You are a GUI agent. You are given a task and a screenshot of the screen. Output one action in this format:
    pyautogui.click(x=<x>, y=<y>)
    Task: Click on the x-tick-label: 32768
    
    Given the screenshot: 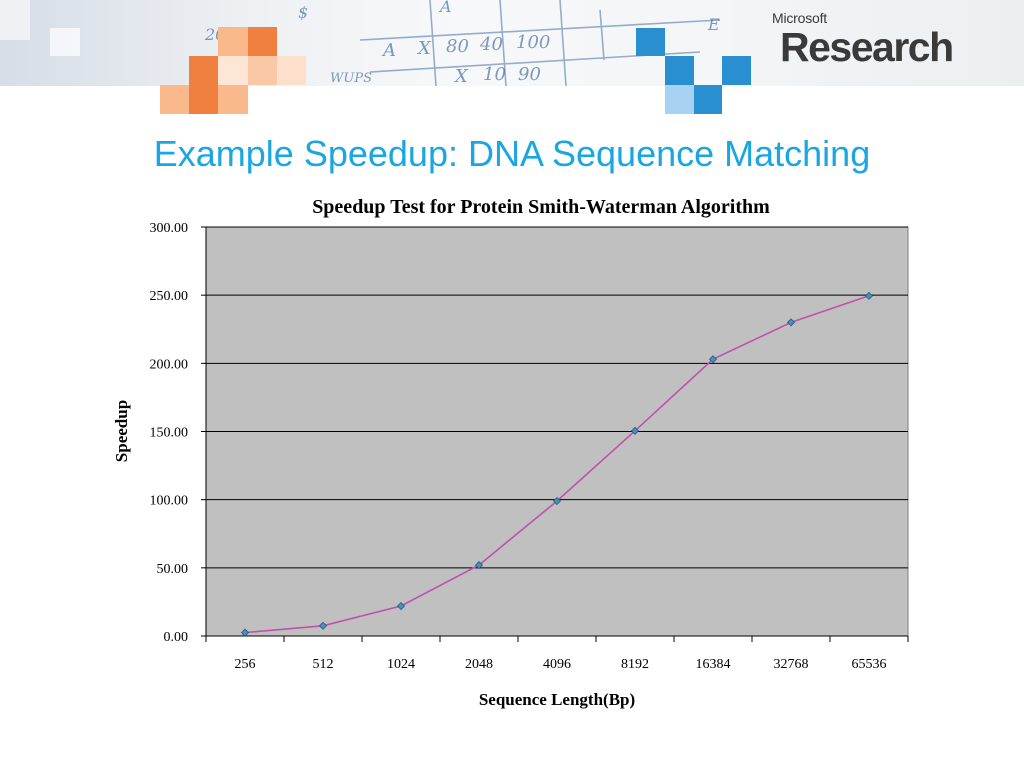 What is the action you would take?
    pyautogui.click(x=791, y=664)
    